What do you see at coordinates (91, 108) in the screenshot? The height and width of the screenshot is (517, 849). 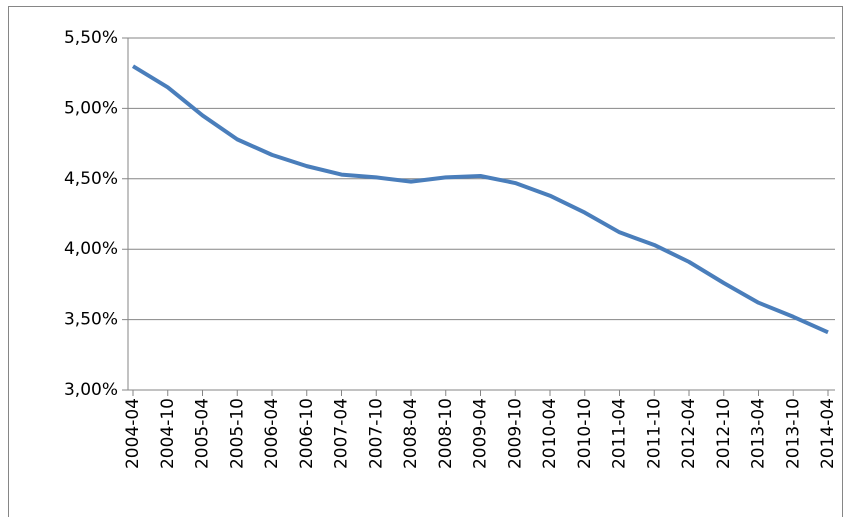 I see `y-tick-label: 5,00%` at bounding box center [91, 108].